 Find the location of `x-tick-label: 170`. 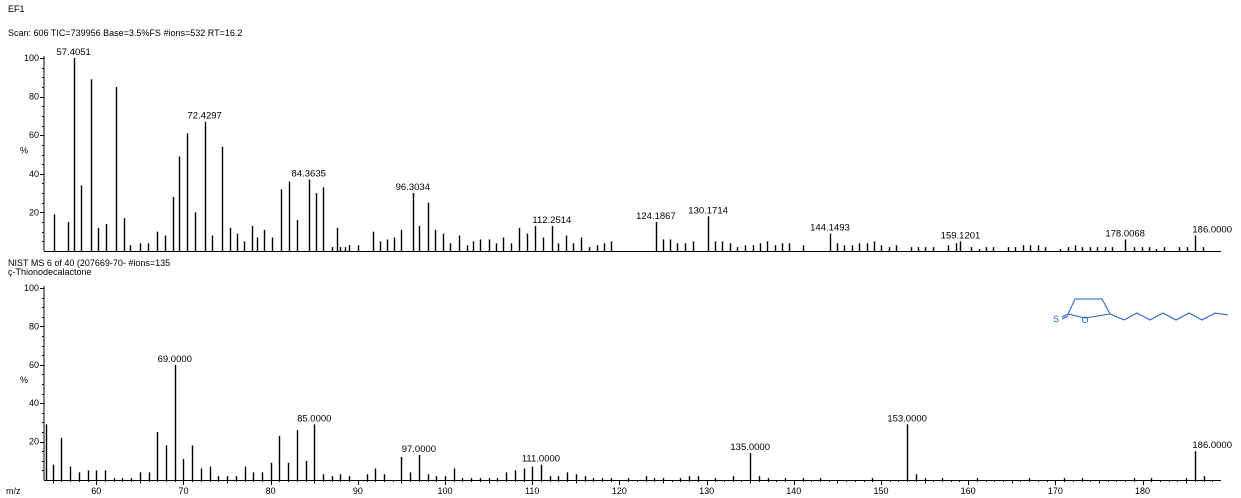

x-tick-label: 170 is located at coordinates (1055, 491).